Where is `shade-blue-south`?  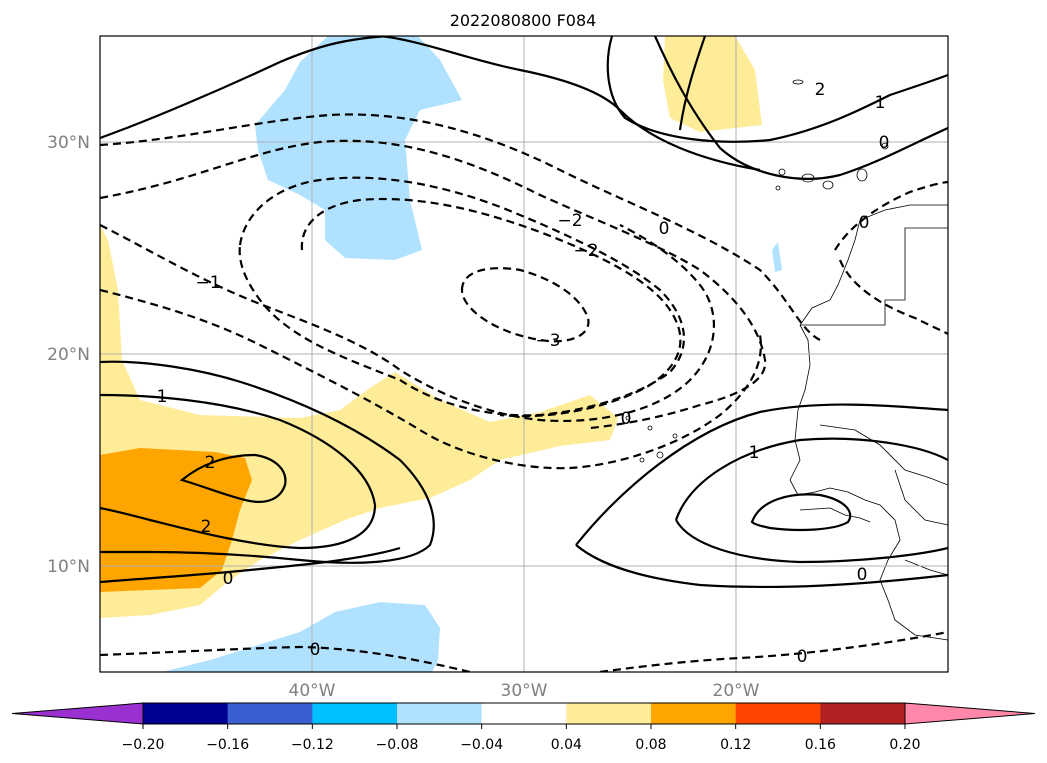 shade-blue-south is located at coordinates (301, 637).